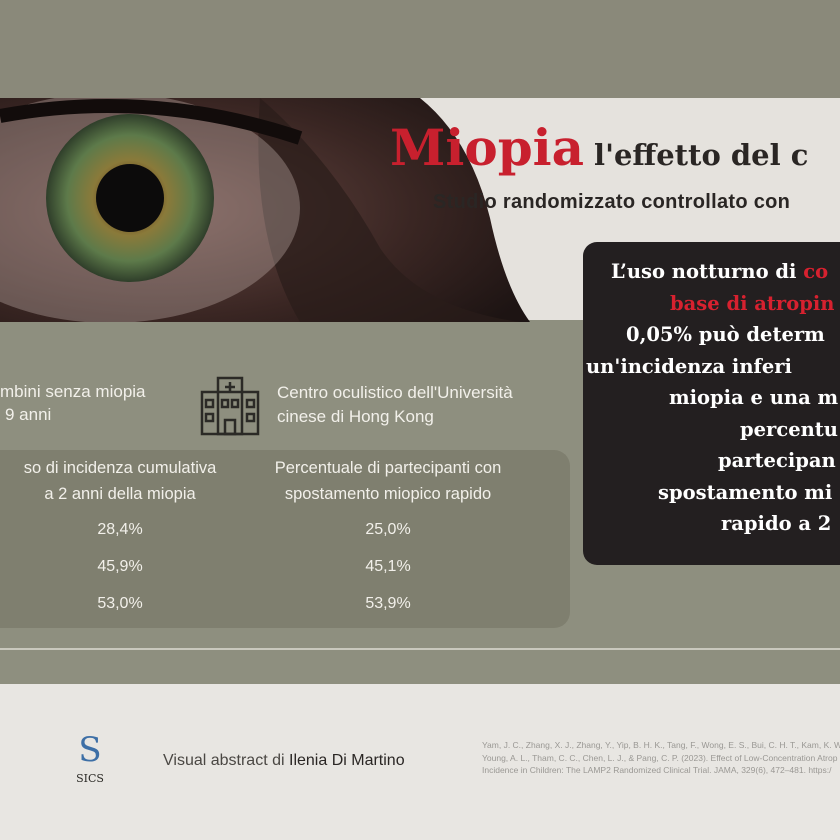  I want to click on logo-mark: S, so click(89, 752).